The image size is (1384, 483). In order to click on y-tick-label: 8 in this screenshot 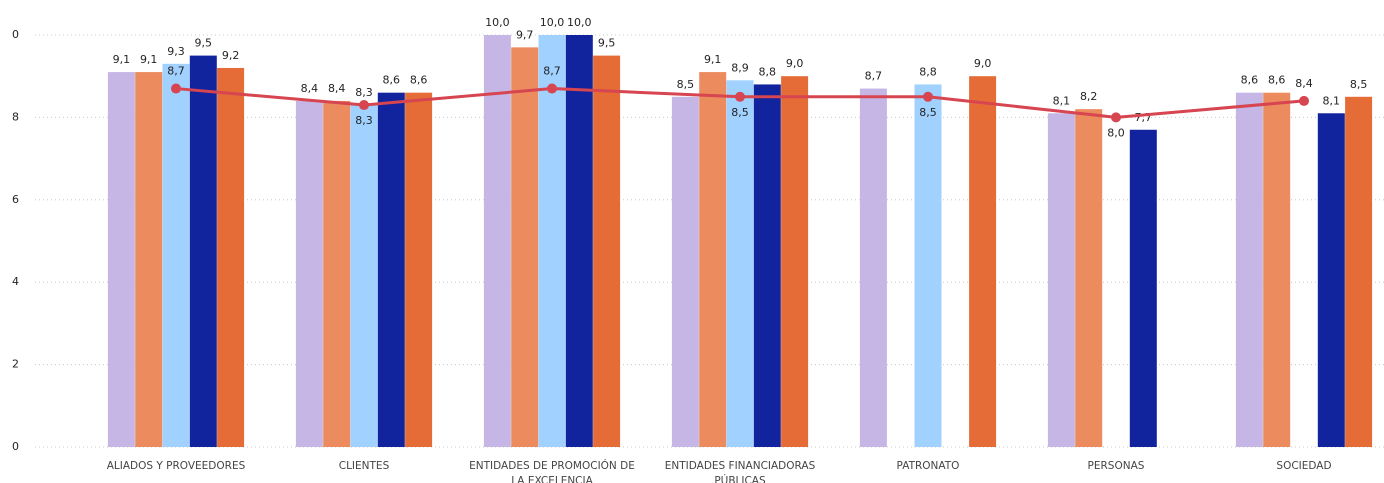, I will do `click(15, 116)`.